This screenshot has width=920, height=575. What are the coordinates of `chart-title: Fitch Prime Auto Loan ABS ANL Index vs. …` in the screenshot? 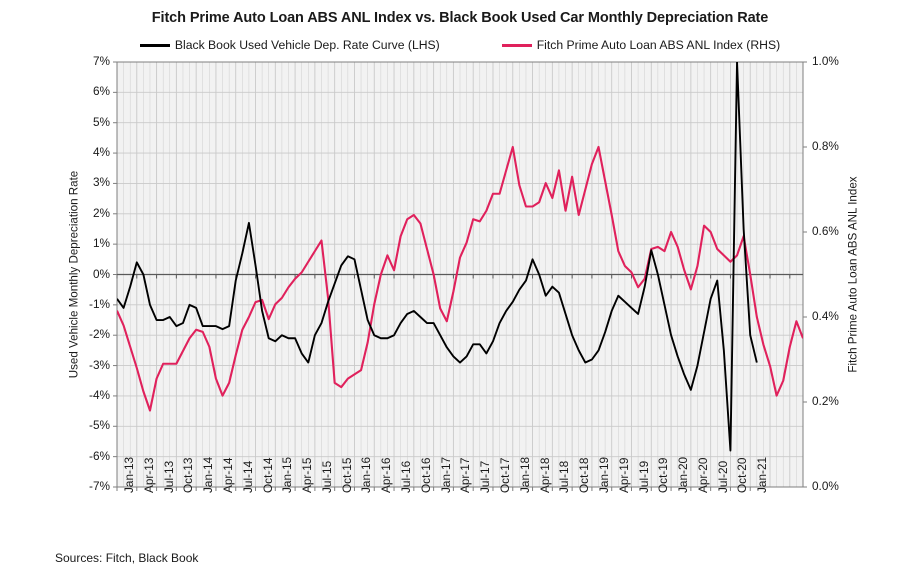 It's located at (460, 18).